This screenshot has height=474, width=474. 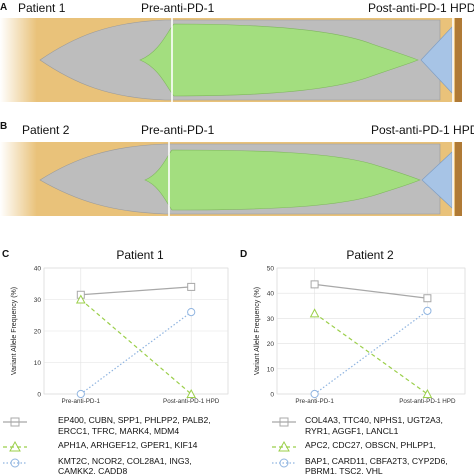 I want to click on fishplot-b-clone-green, so click(x=282, y=180).